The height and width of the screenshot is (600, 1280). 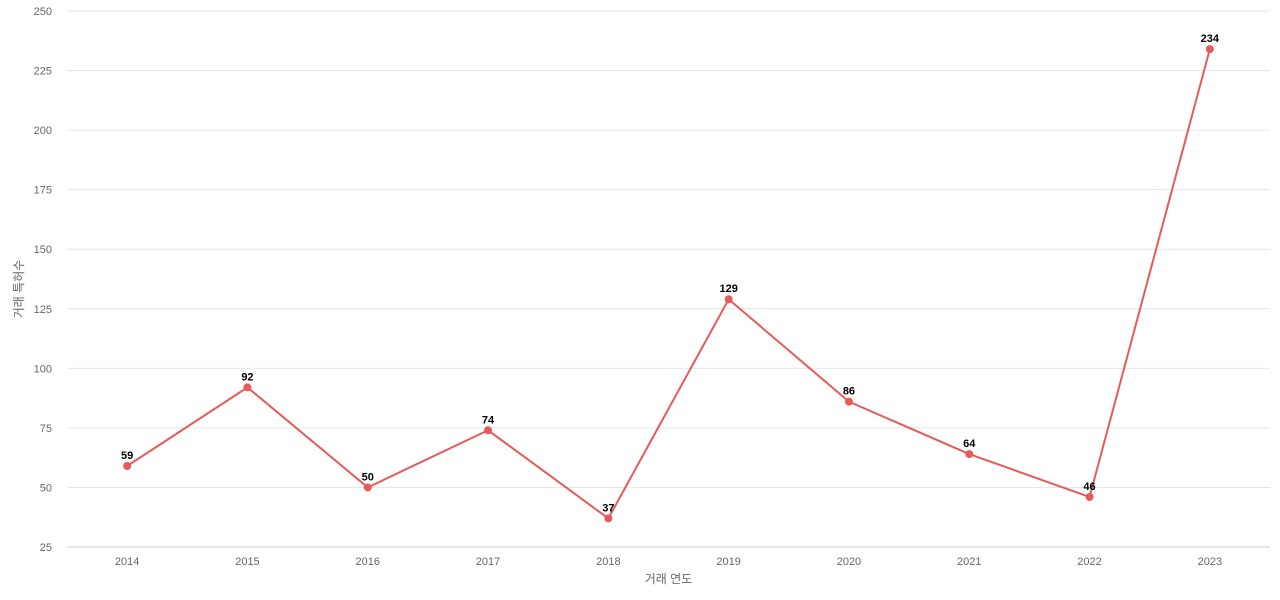 I want to click on y-tick-label: 50, so click(x=46, y=488).